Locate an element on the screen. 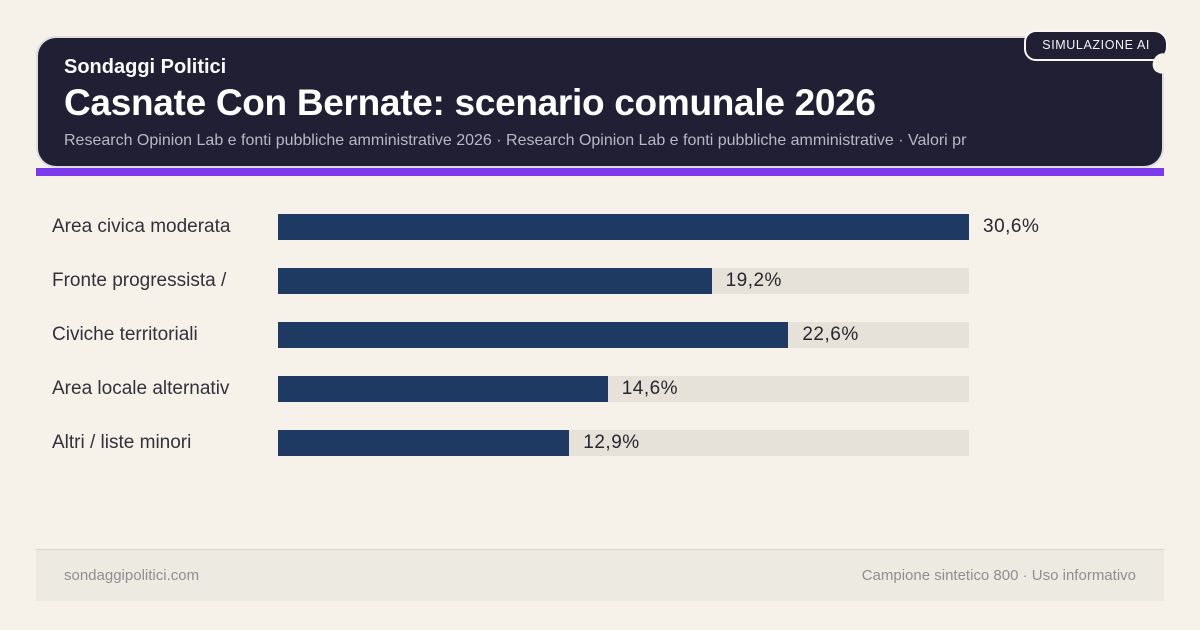 This screenshot has width=1200, height=630. bar-track: 14,6% is located at coordinates (623, 389).